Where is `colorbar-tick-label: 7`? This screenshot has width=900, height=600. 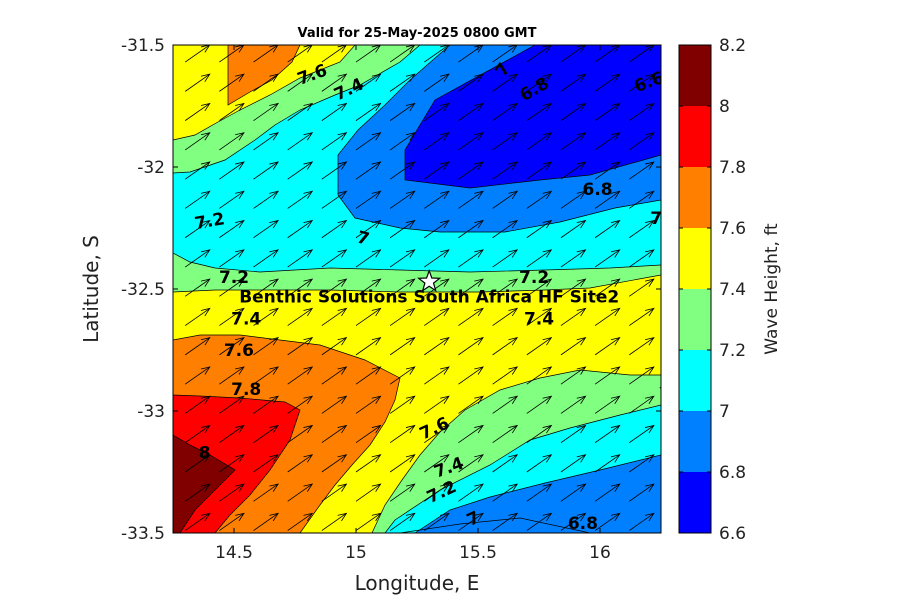
colorbar-tick-label: 7 is located at coordinates (724, 412).